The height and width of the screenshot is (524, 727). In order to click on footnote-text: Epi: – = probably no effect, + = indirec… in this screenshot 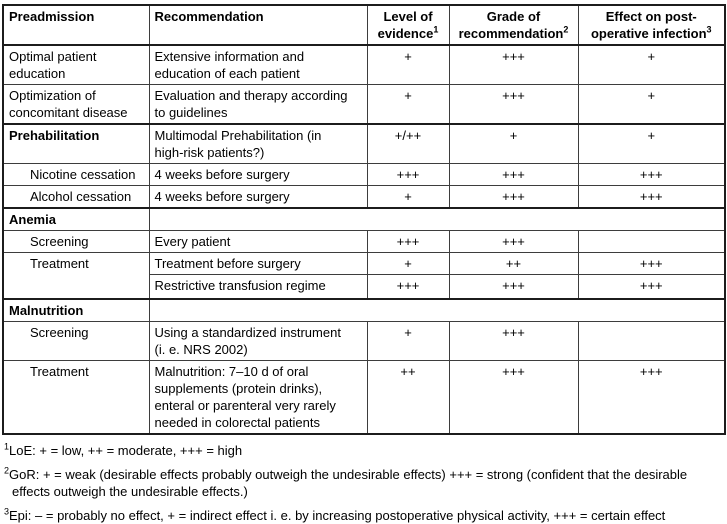, I will do `click(337, 515)`.